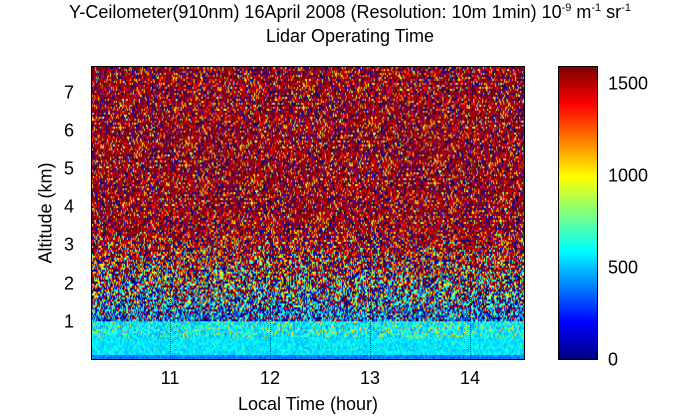  Describe the element at coordinates (69, 321) in the screenshot. I see `y-tick-label: 1` at that location.